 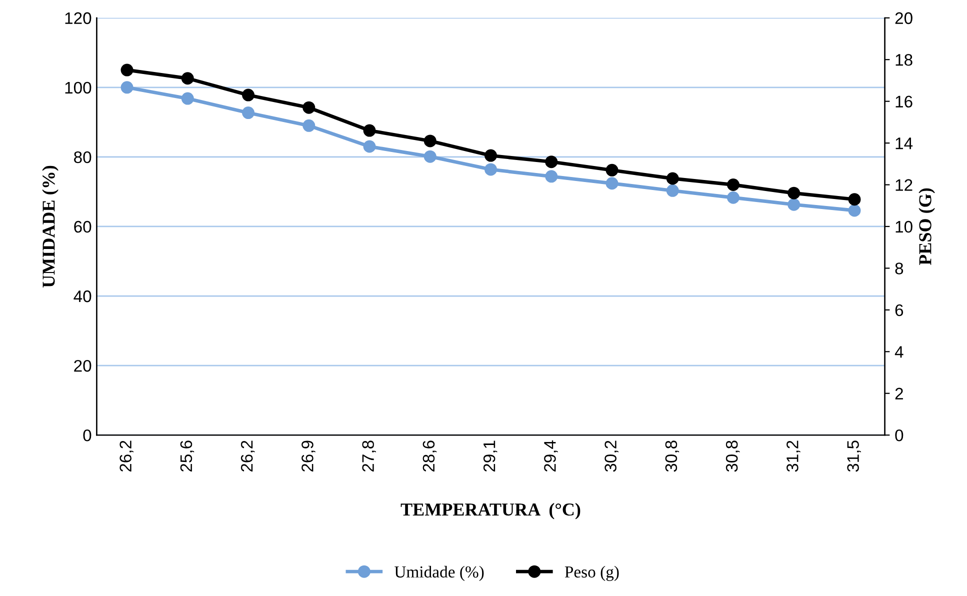 What do you see at coordinates (187, 456) in the screenshot?
I see `x-tick-label: 25,6` at bounding box center [187, 456].